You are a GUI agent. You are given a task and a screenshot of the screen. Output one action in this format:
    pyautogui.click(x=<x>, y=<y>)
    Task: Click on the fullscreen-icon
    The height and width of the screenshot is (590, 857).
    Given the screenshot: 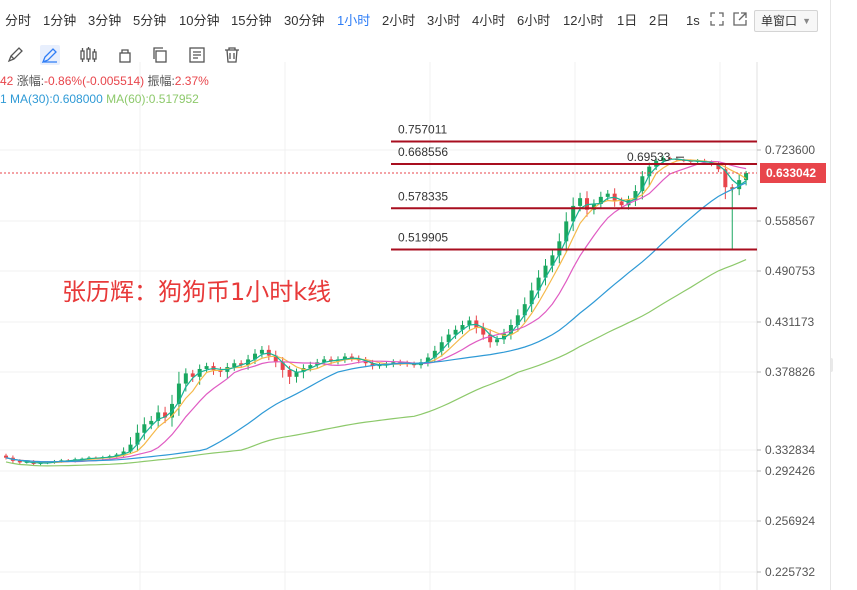 What is the action you would take?
    pyautogui.click(x=717, y=19)
    